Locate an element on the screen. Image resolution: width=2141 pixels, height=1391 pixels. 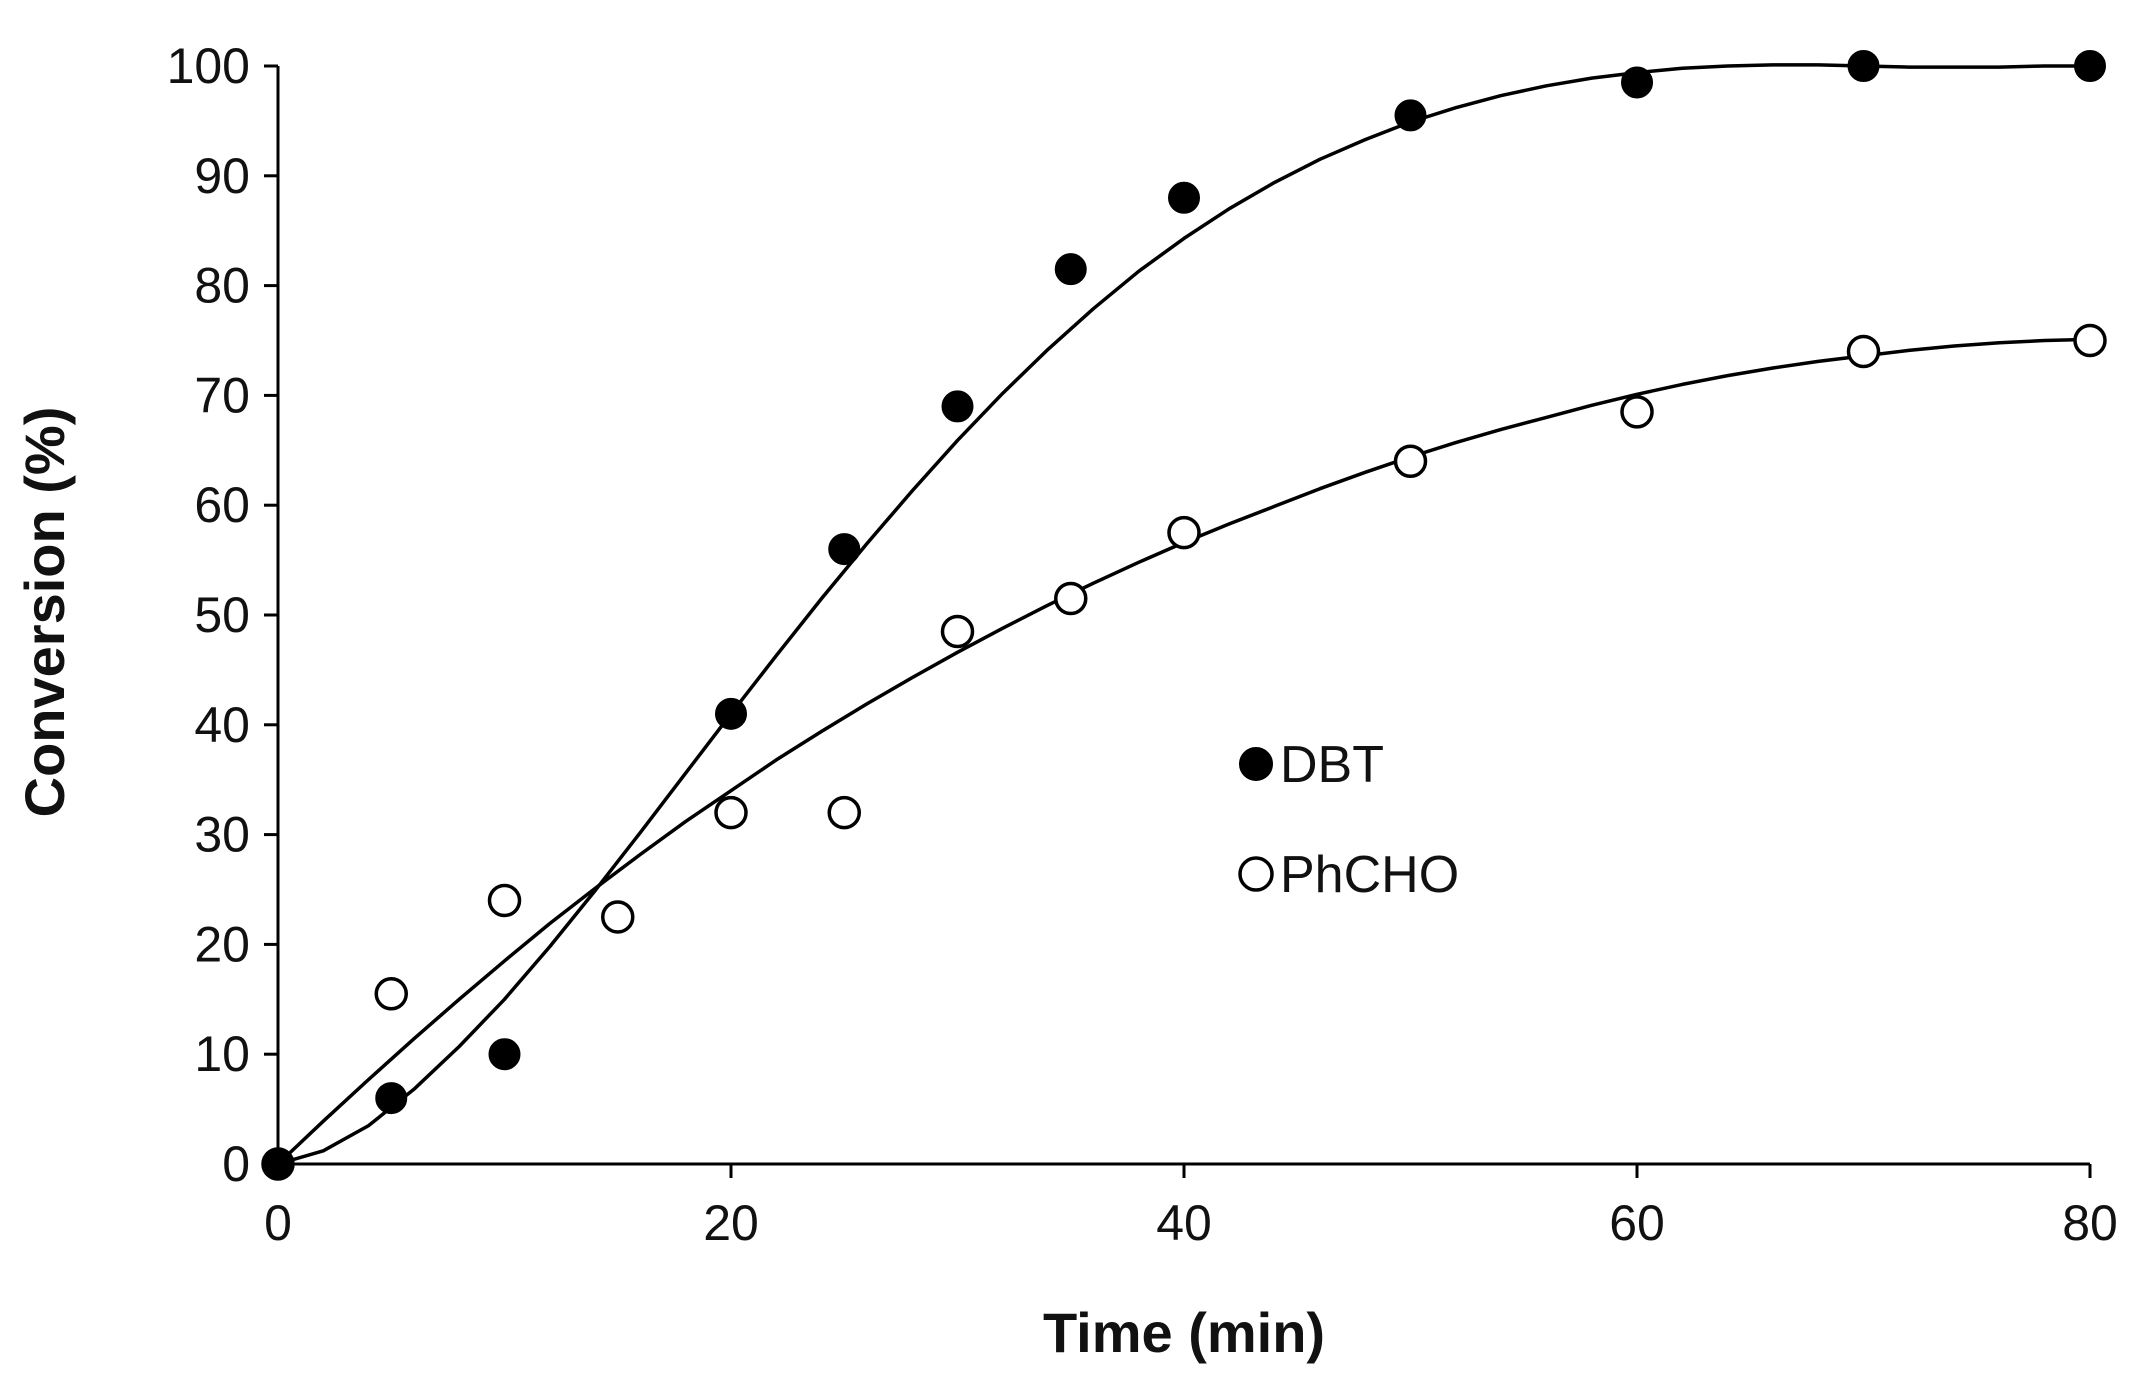
y-tick-label: 30 is located at coordinates (222, 835).